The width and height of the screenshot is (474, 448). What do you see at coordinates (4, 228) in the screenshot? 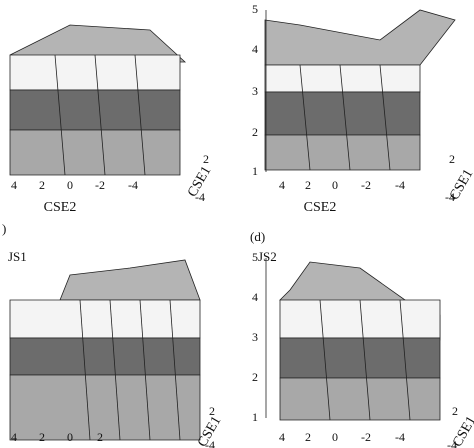
I see `panel-label: )` at bounding box center [4, 228].